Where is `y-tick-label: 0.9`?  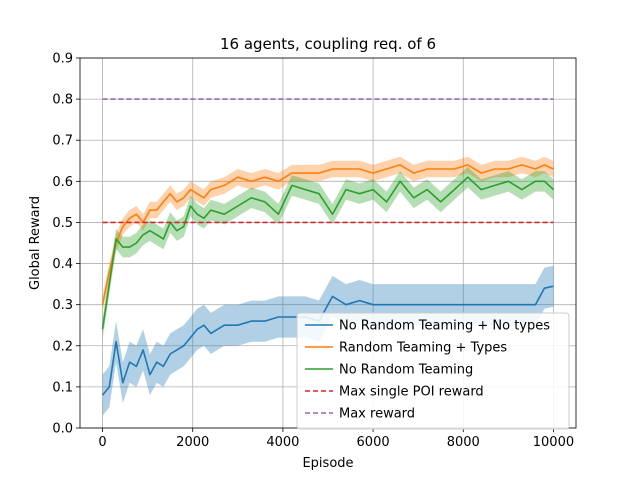 y-tick-label: 0.9 is located at coordinates (62, 59).